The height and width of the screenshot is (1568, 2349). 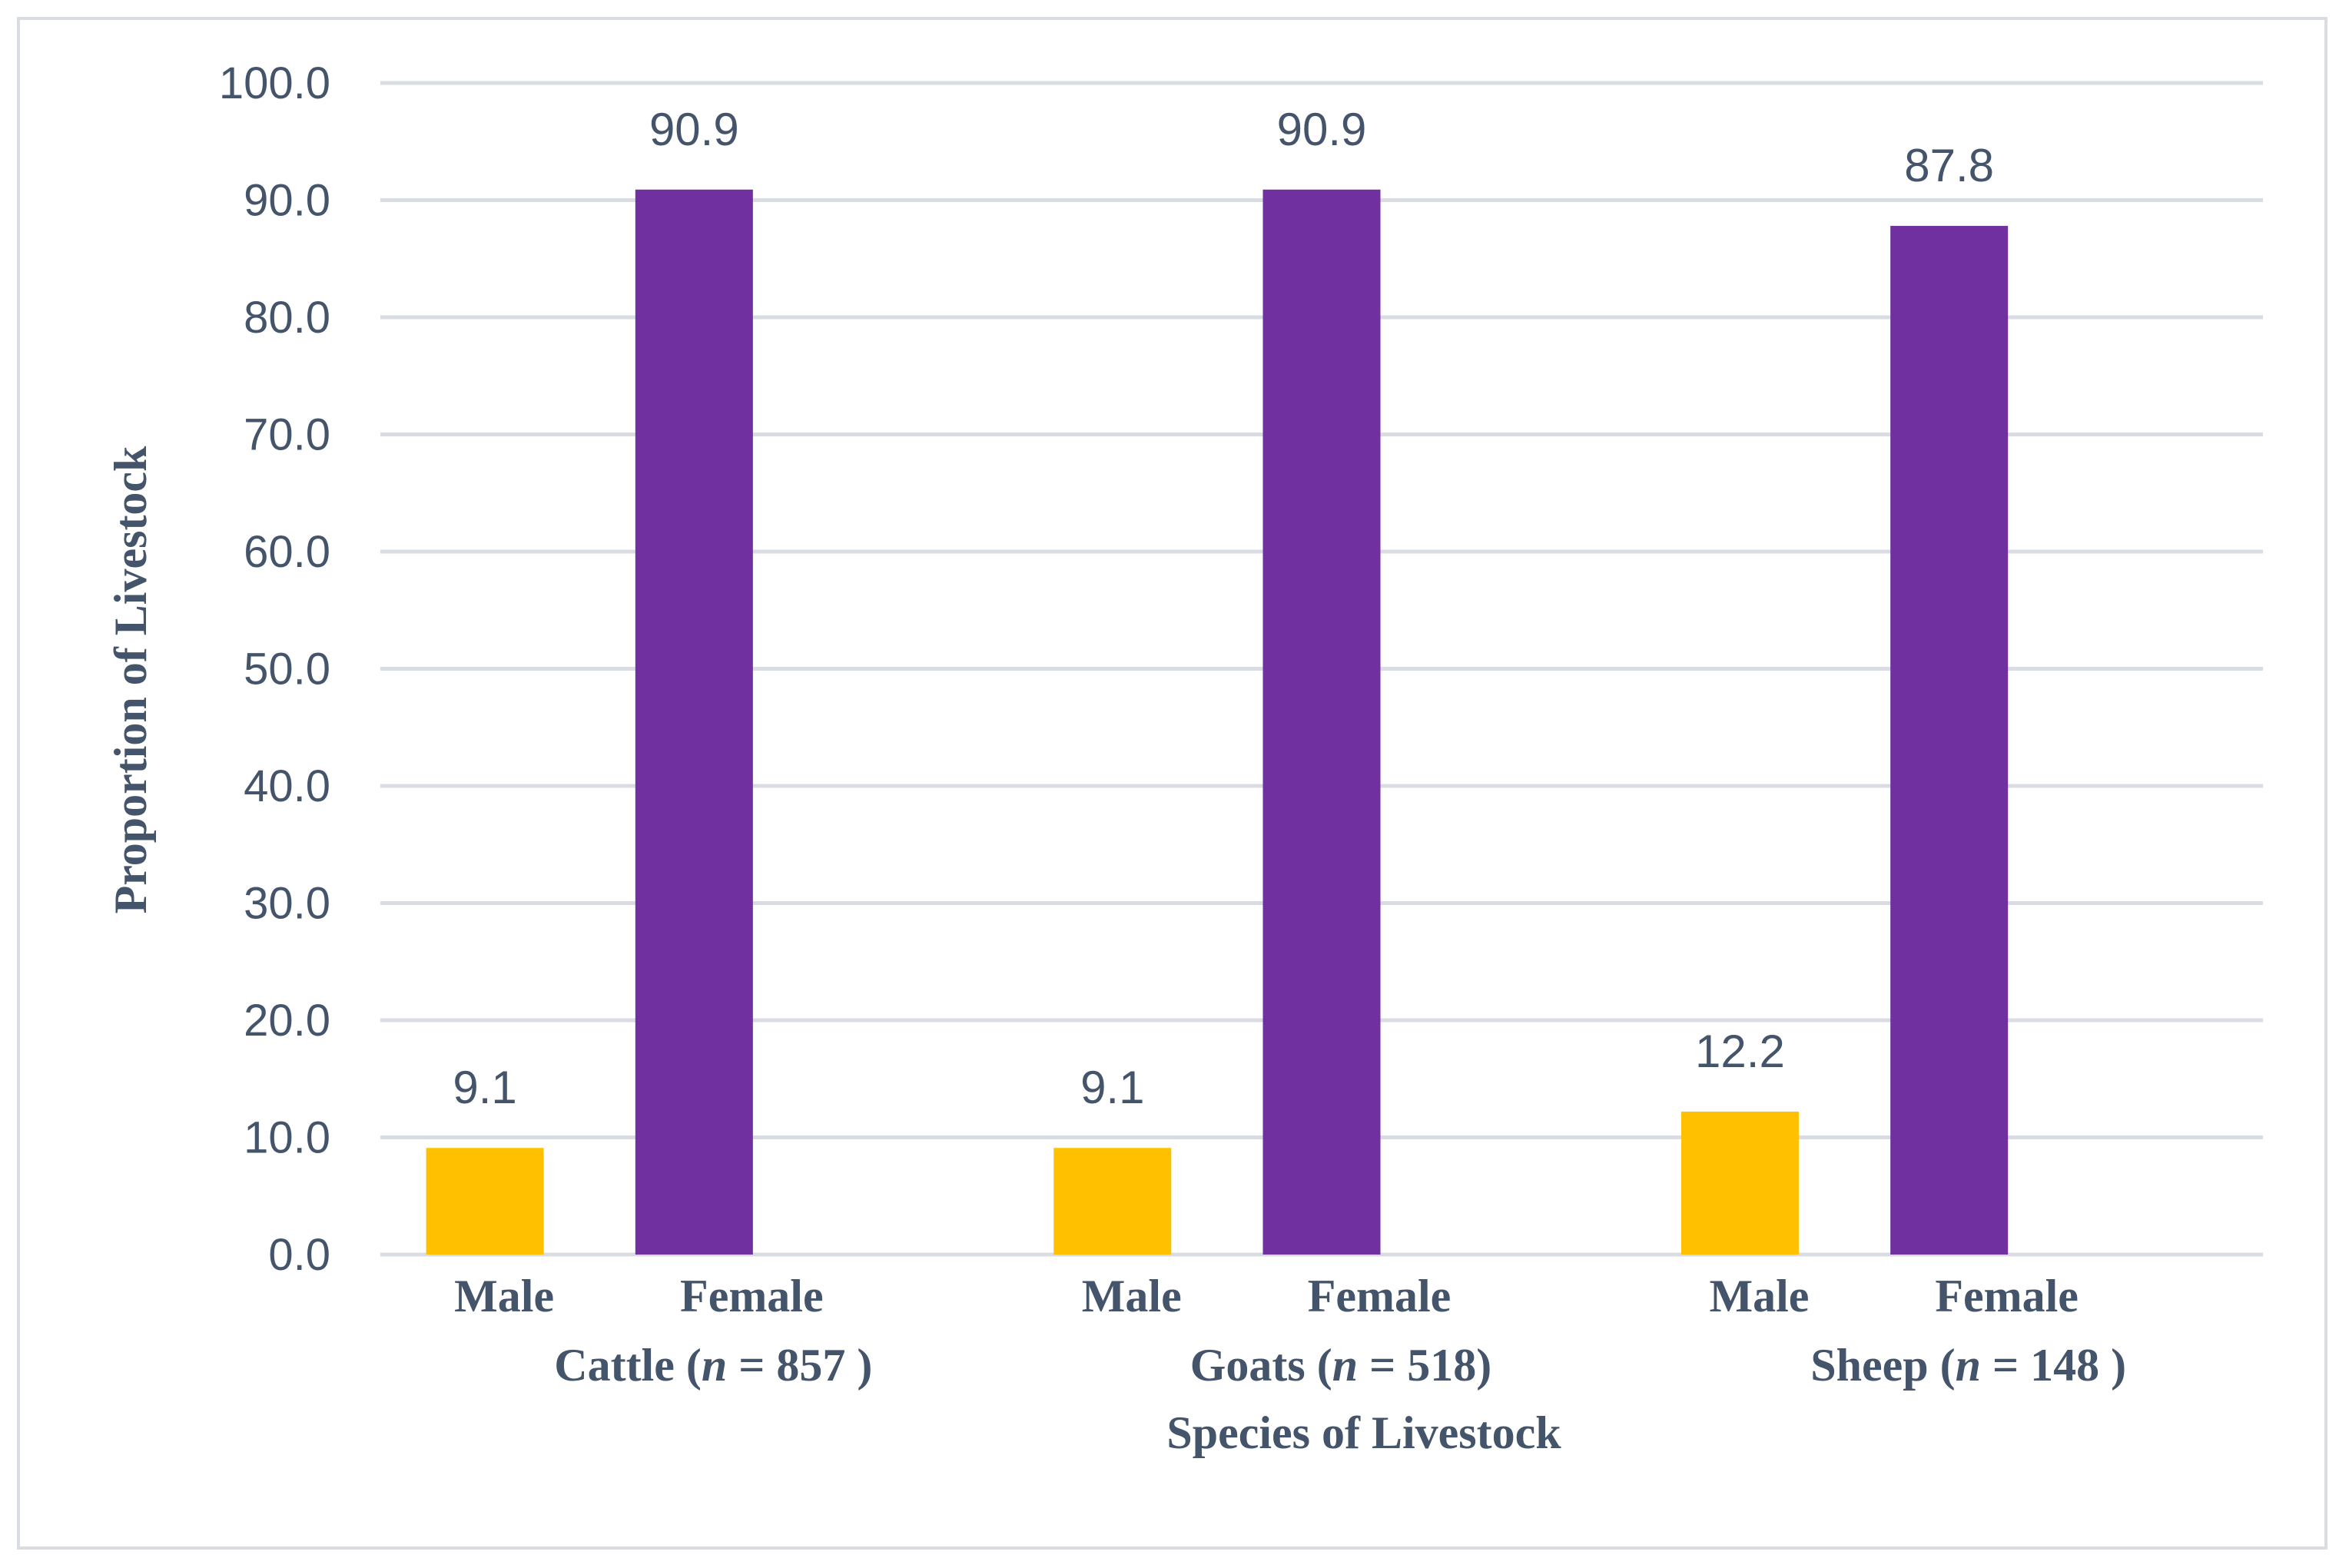 I want to click on y-tick-label: 70.0, so click(x=287, y=435).